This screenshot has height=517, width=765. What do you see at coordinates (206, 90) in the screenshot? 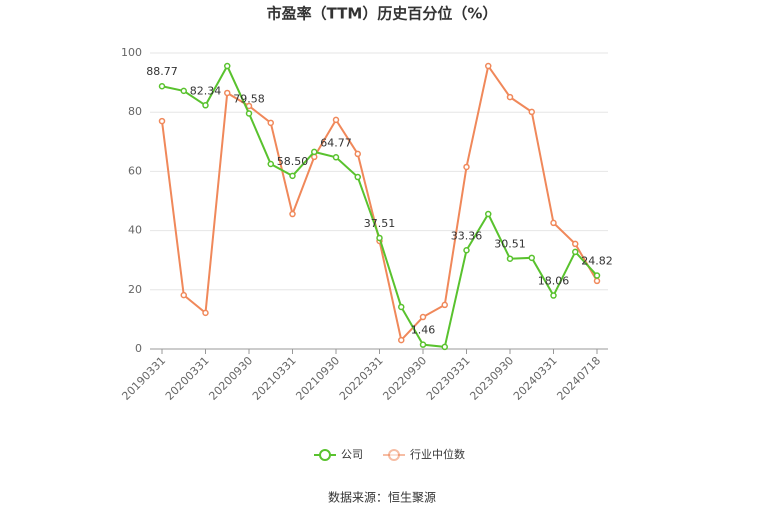
I see `data-label: 82.34` at bounding box center [206, 90].